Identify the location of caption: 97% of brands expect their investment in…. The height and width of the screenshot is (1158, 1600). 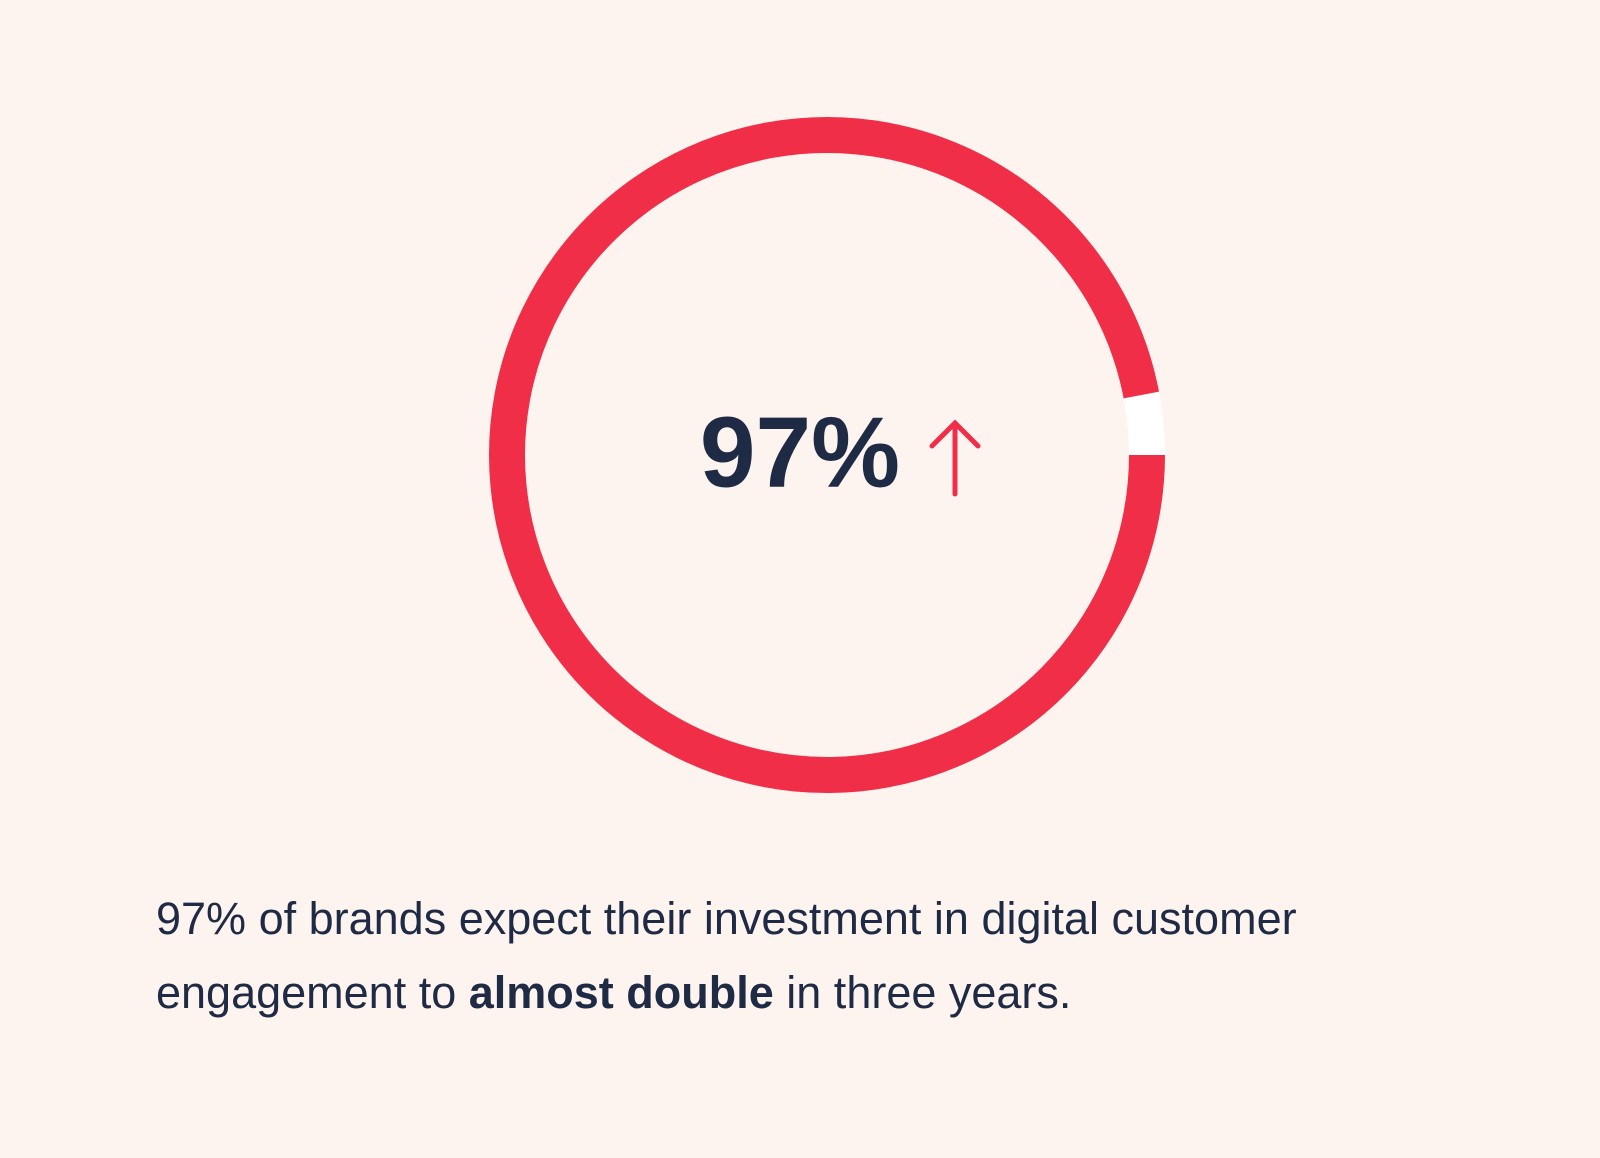
(826, 956).